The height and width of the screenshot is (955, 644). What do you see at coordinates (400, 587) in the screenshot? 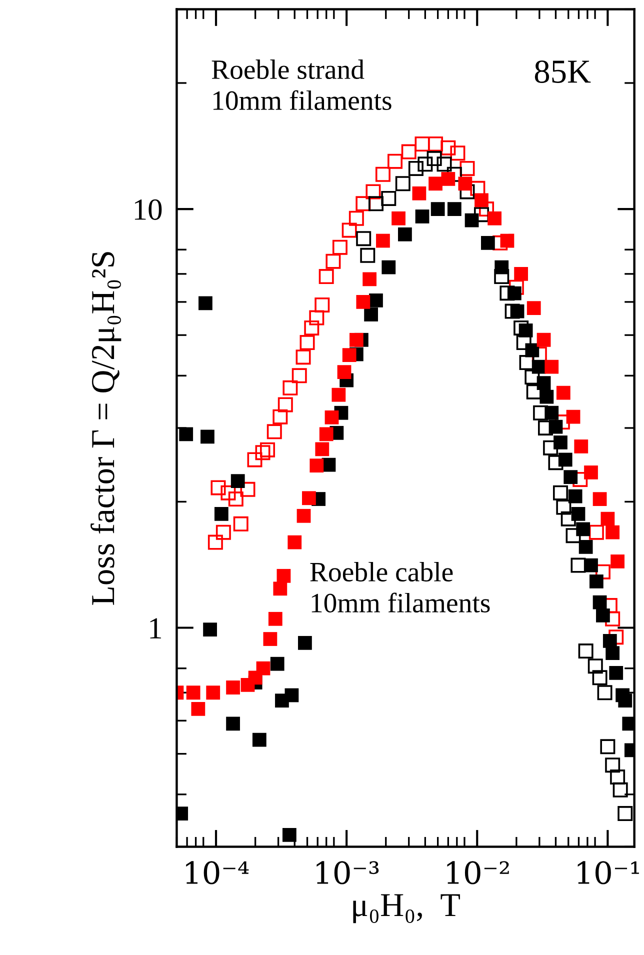
I see `annotation: Roeble cable 10mm filaments` at bounding box center [400, 587].